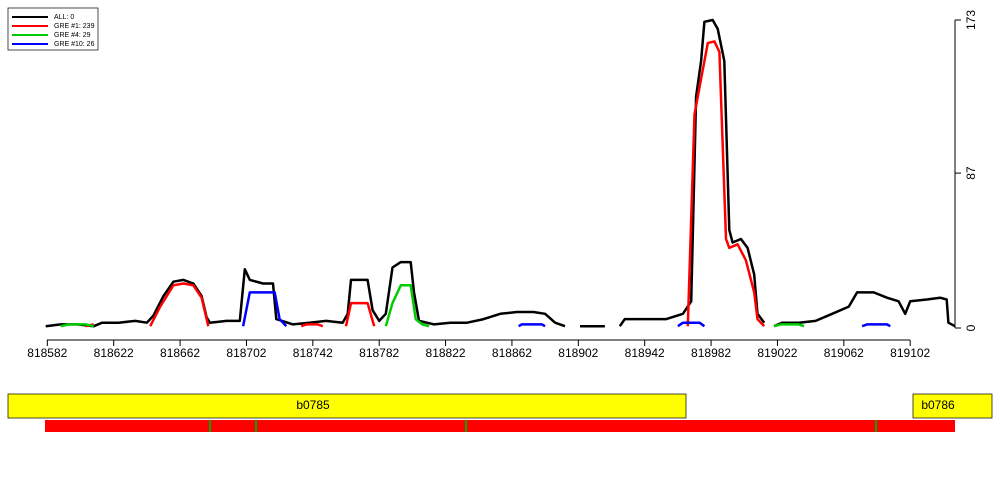  I want to click on x-tick-label: 818942, so click(645, 353).